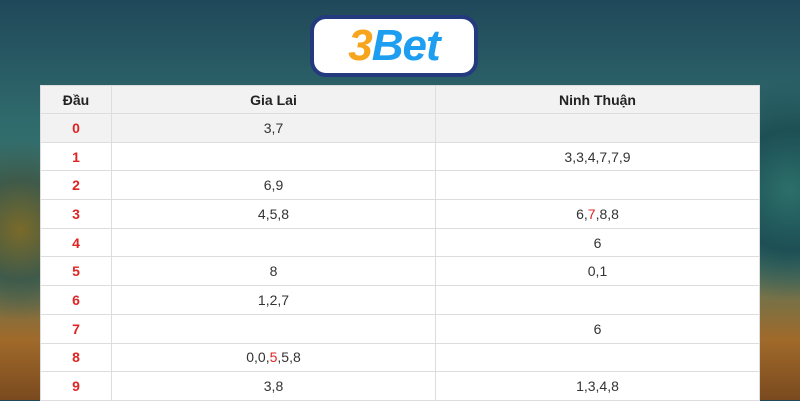 Image resolution: width=800 pixels, height=401 pixels. I want to click on cell-ninh-thuan: 3,3,4,7,7,9, so click(597, 156).